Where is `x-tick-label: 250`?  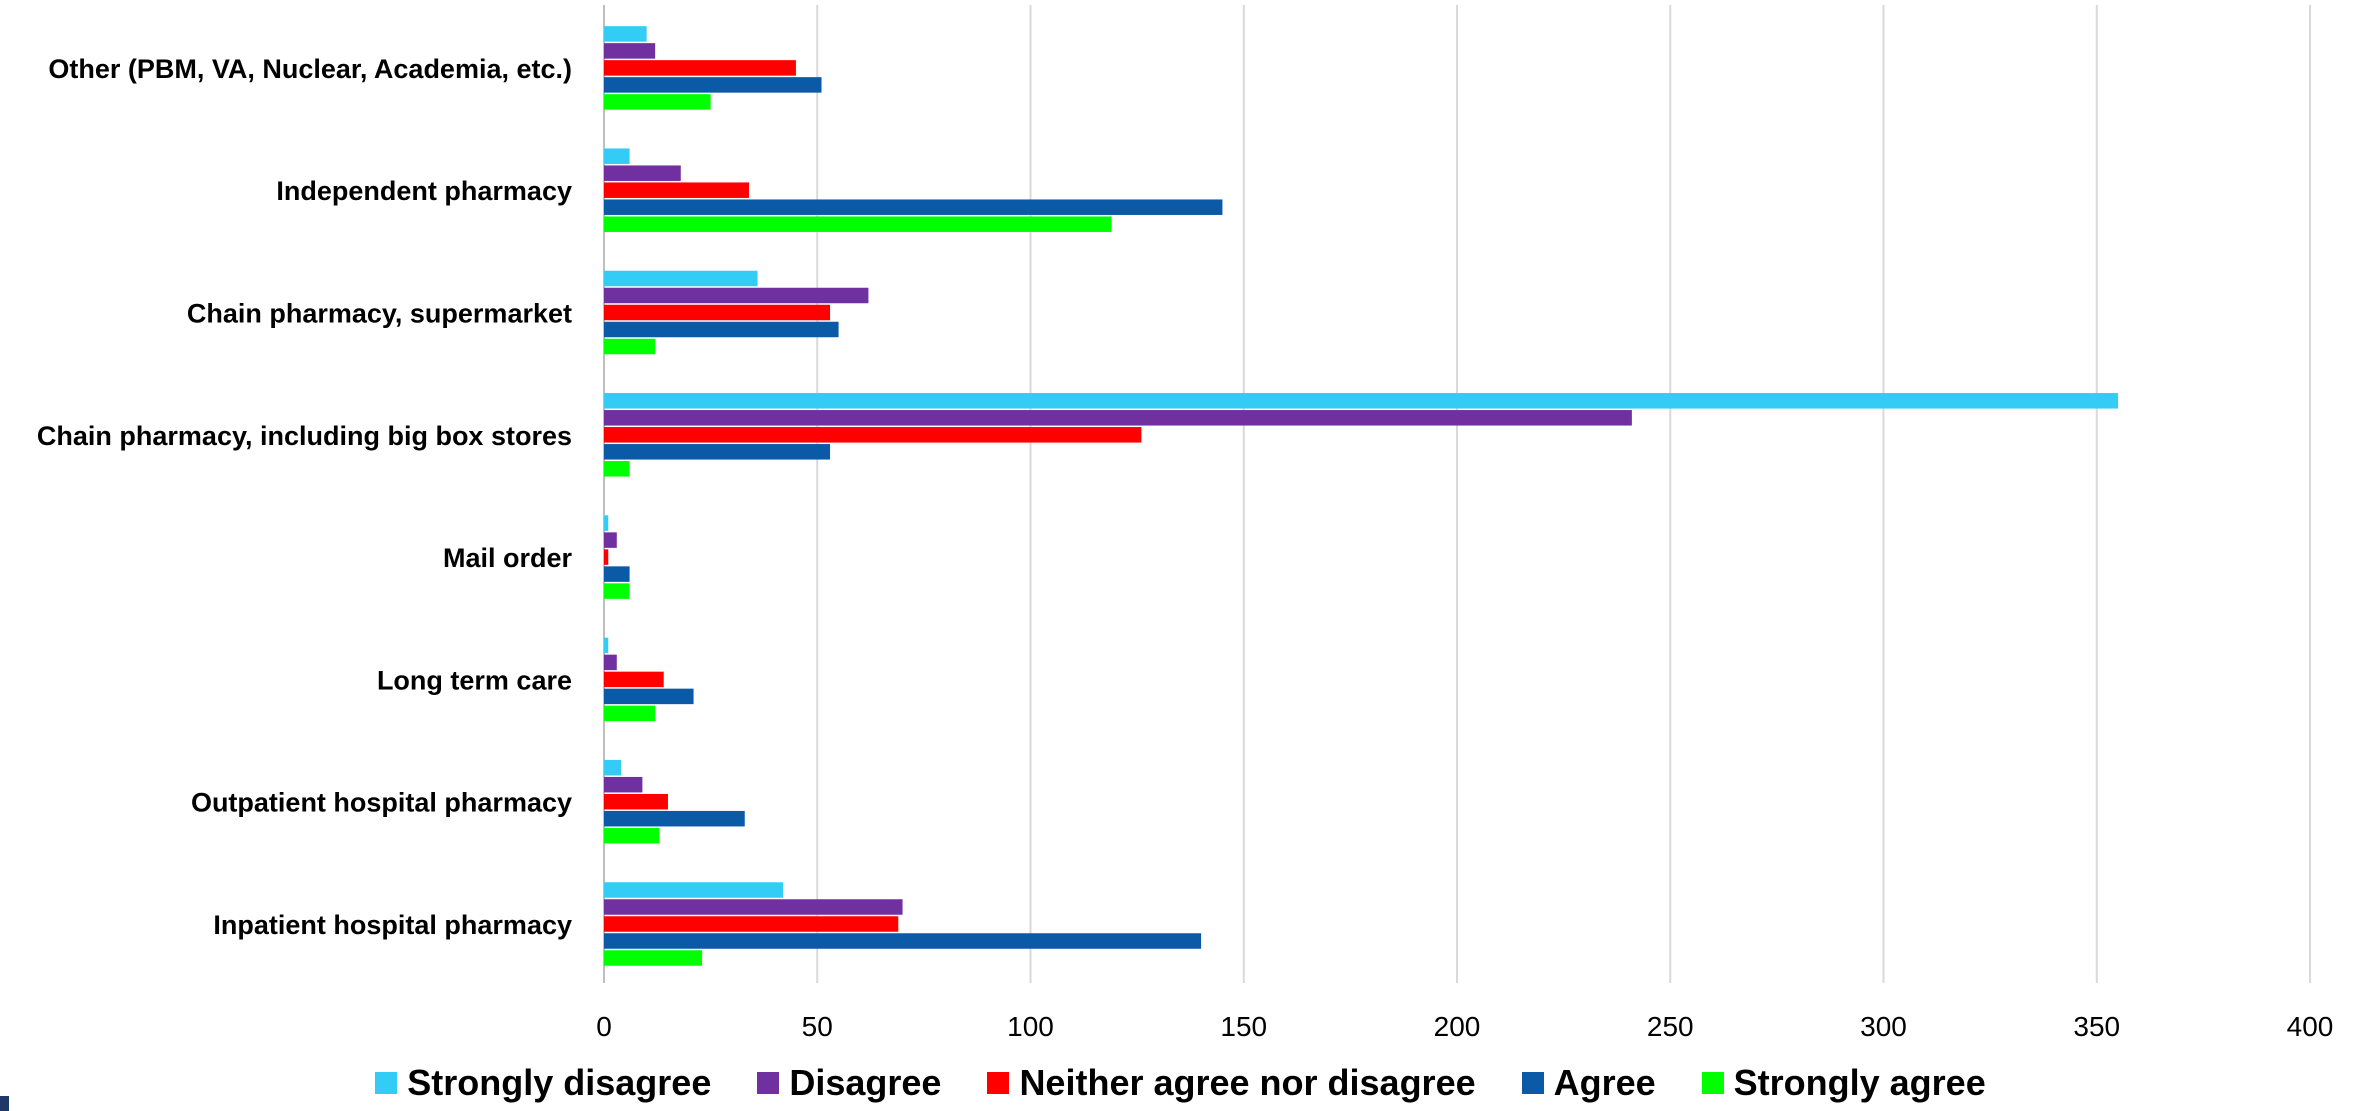 x-tick-label: 250 is located at coordinates (1670, 1026).